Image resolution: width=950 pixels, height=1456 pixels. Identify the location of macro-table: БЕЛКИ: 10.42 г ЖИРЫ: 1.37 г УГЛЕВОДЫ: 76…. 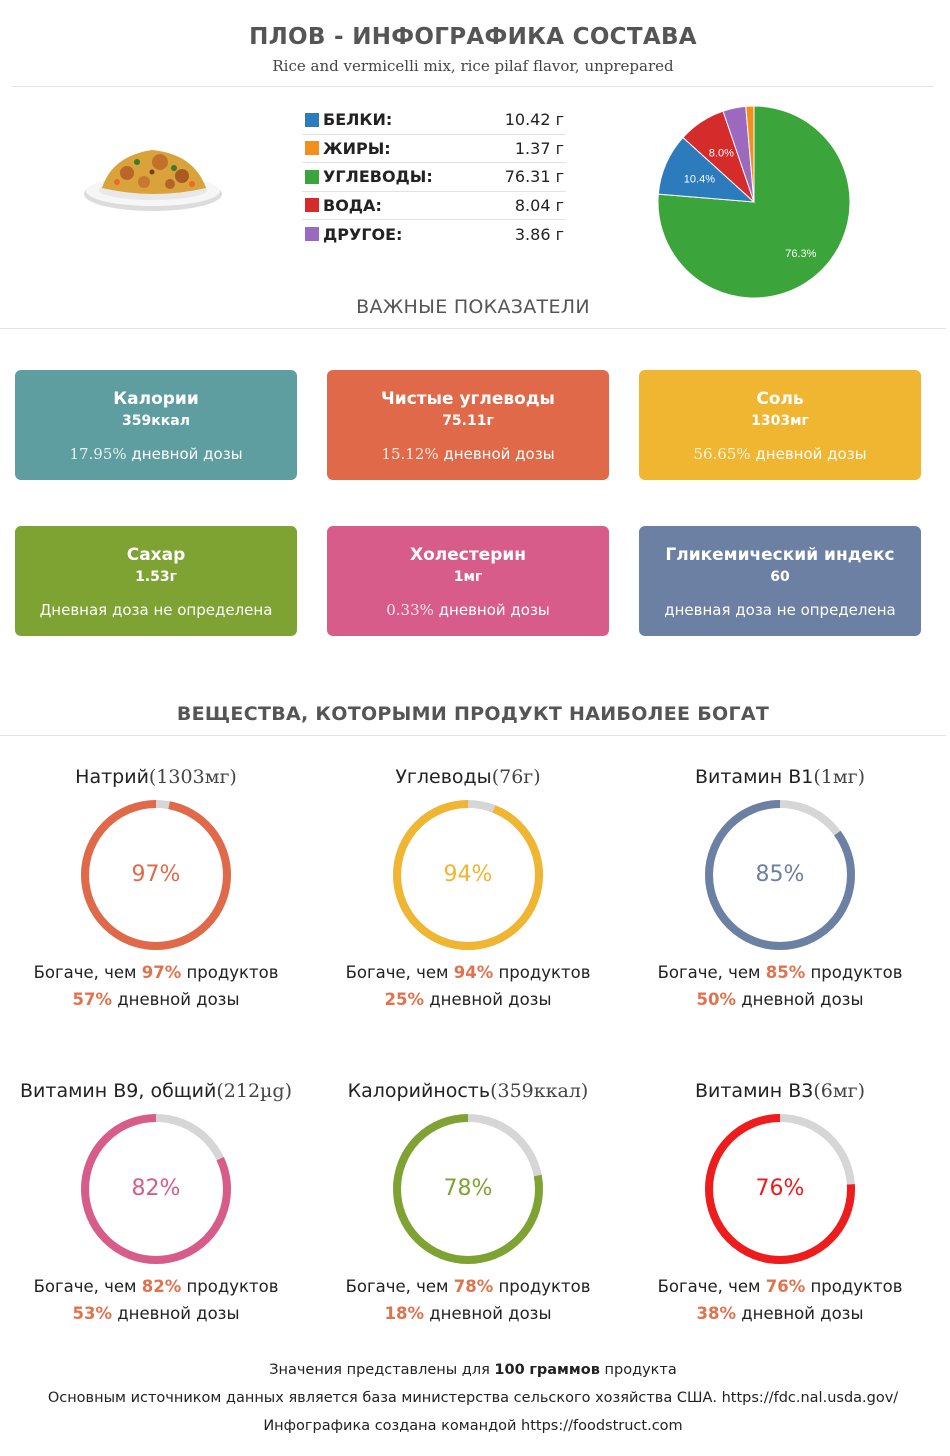
(434, 177).